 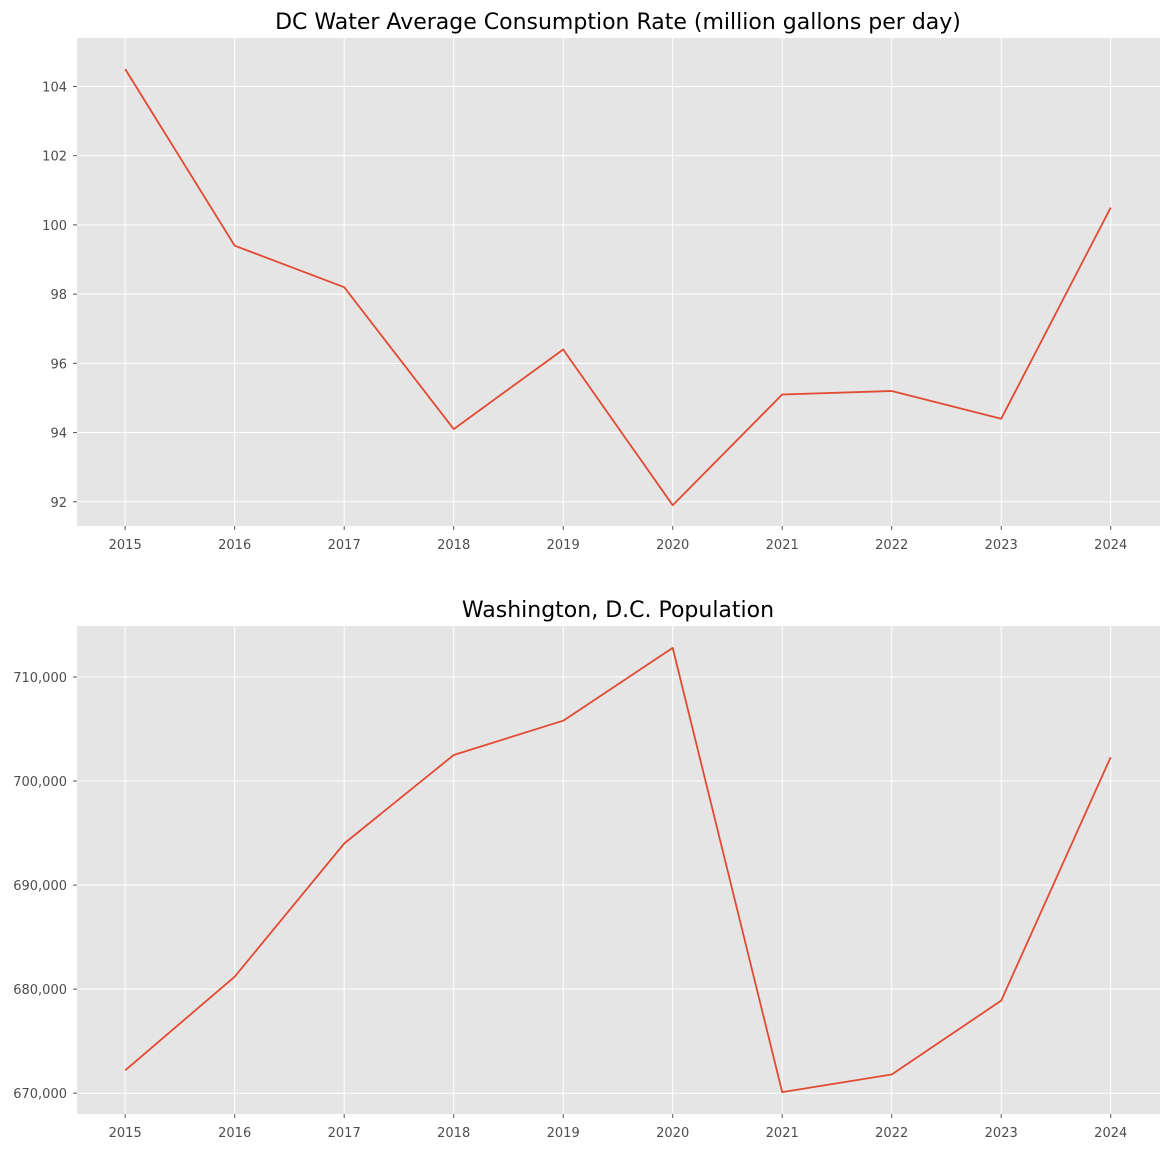 I want to click on population-x-tick-label: 2022, so click(x=891, y=1133).